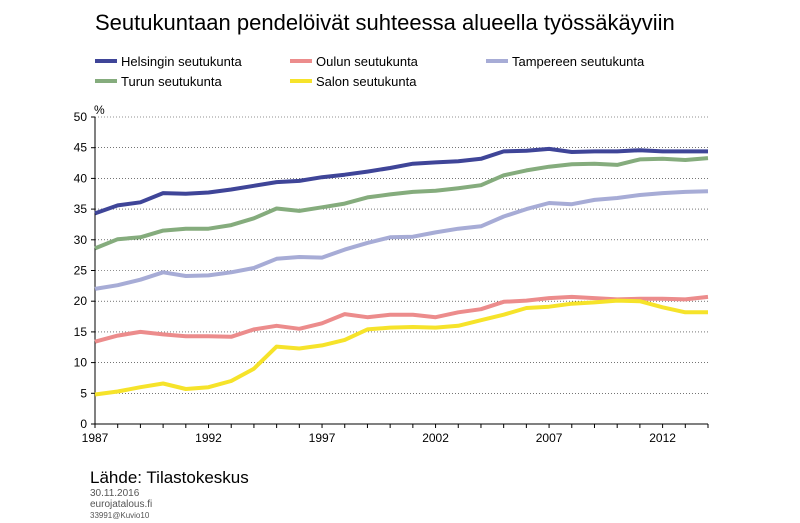 This screenshot has width=800, height=523. I want to click on legend-swatch-salo, so click(301, 81).